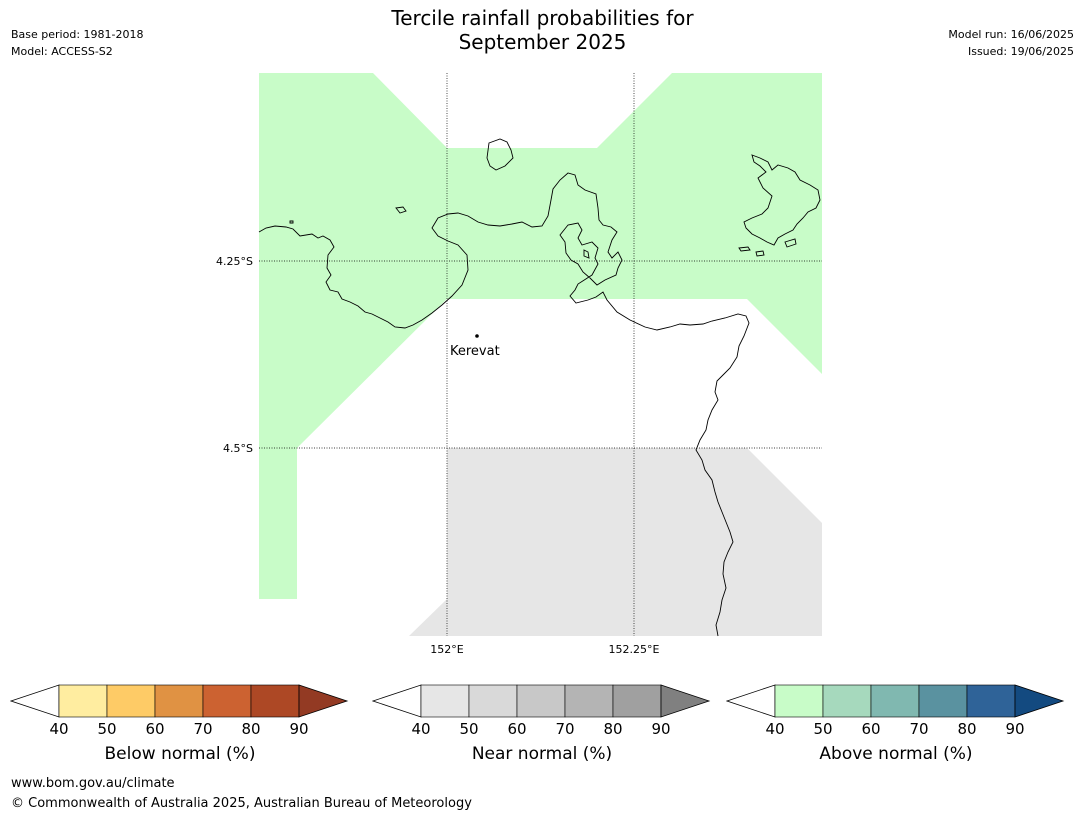 Image resolution: width=1085 pixels, height=816 pixels. I want to click on model-name: Model: ACCESS-S2, so click(62, 51).